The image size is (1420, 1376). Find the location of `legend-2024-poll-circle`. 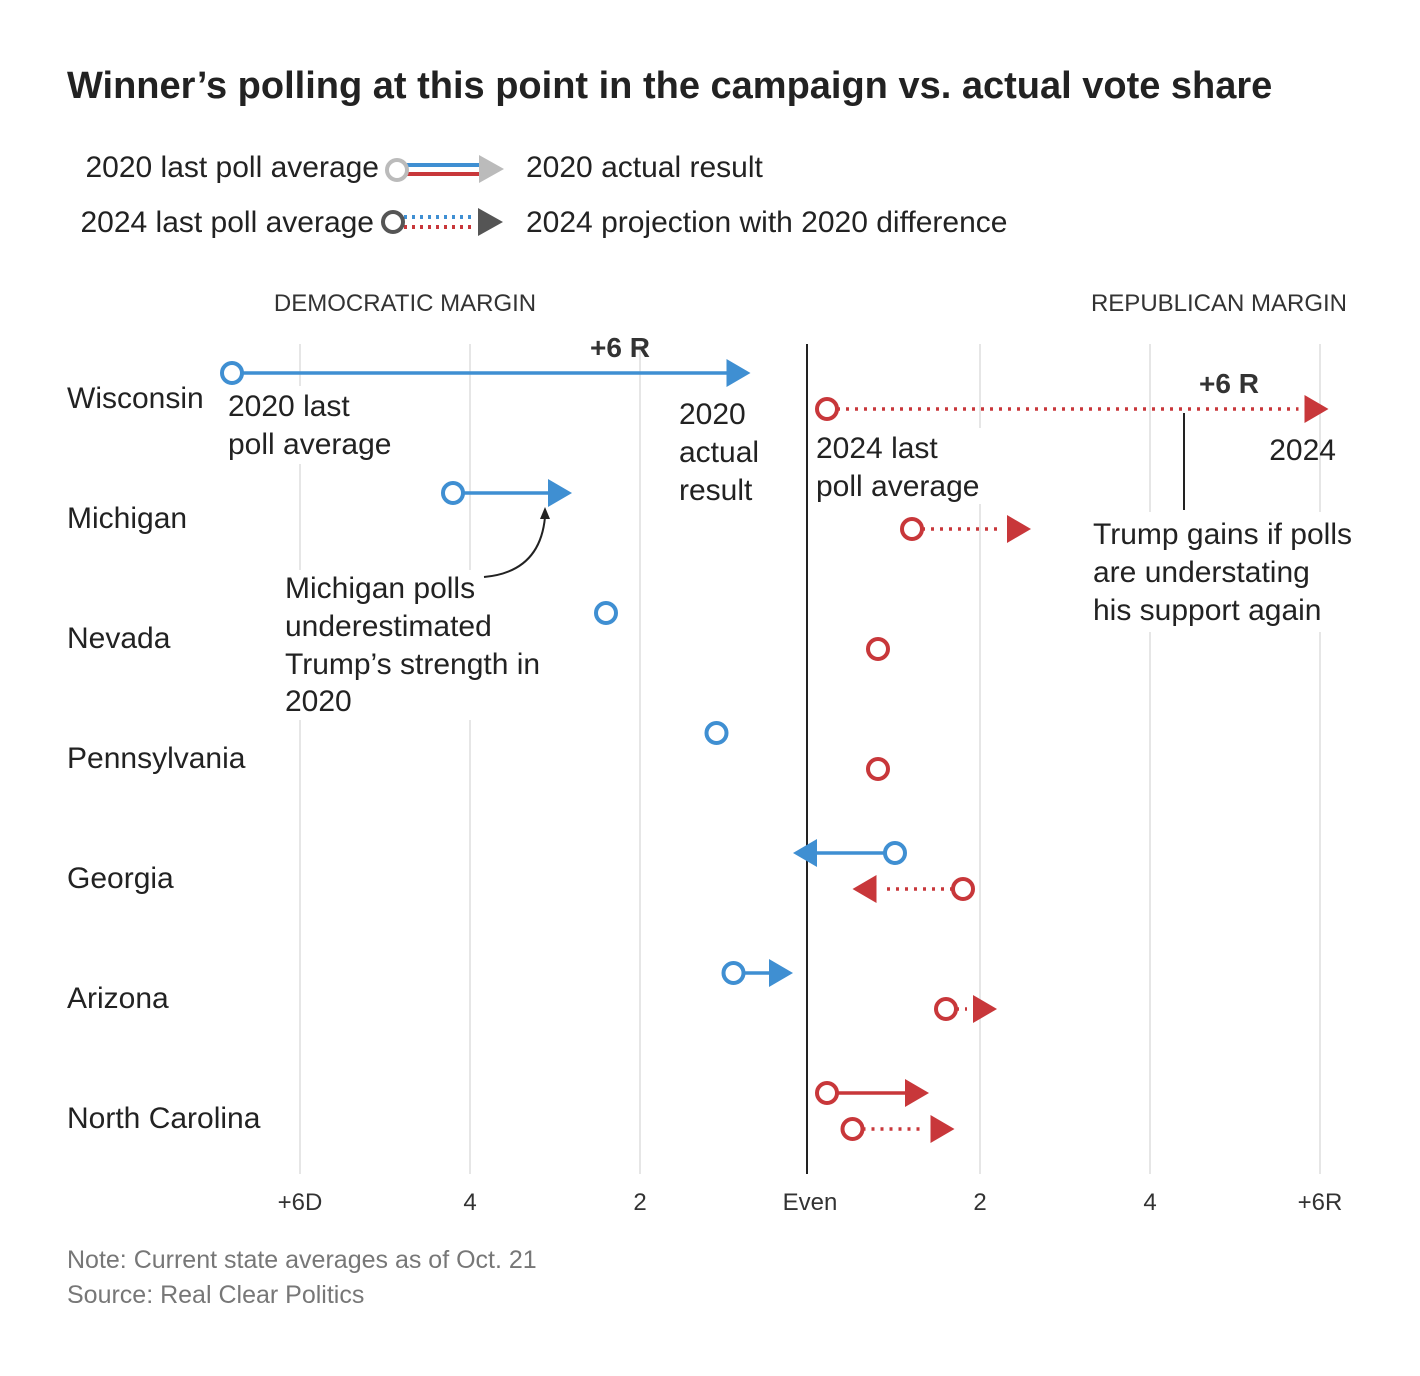

legend-2024-poll-circle is located at coordinates (393, 222).